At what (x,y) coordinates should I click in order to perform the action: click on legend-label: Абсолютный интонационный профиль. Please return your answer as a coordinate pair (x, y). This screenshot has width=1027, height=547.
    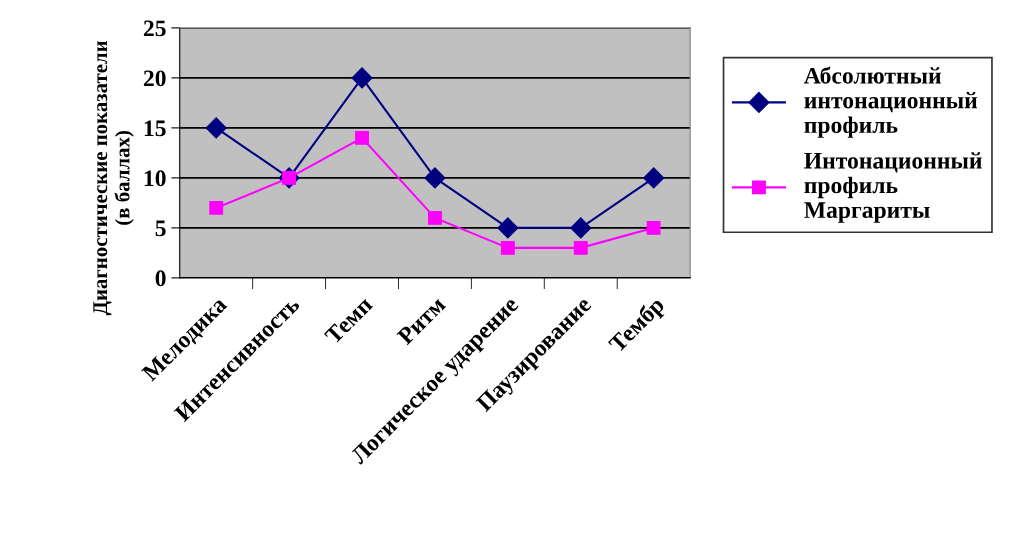
    Looking at the image, I should click on (891, 102).